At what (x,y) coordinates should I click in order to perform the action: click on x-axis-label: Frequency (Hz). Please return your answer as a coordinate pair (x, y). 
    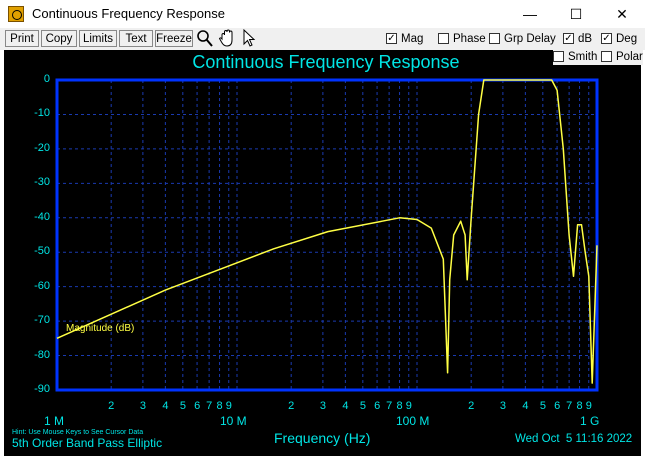
    Looking at the image, I should click on (322, 438).